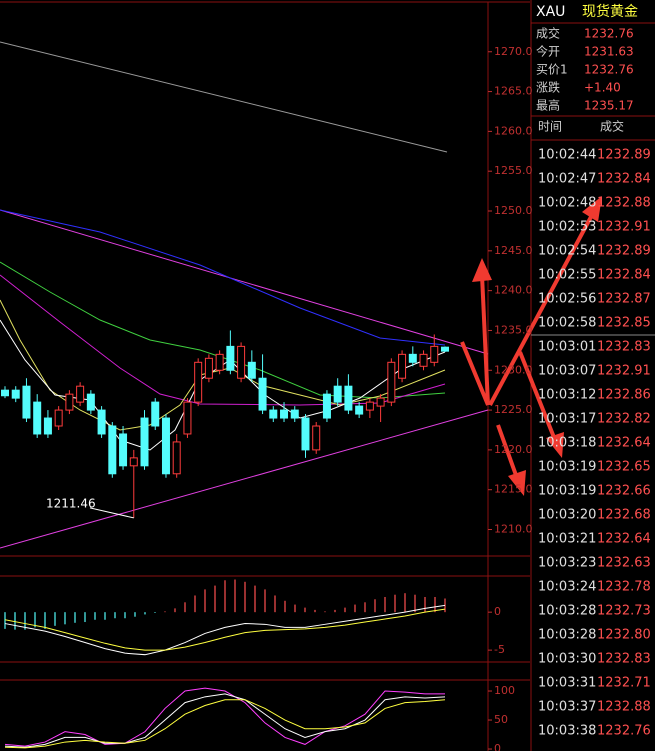 Image resolution: width=655 pixels, height=751 pixels. What do you see at coordinates (624, 587) in the screenshot?
I see `tick-price: 1232.78` at bounding box center [624, 587].